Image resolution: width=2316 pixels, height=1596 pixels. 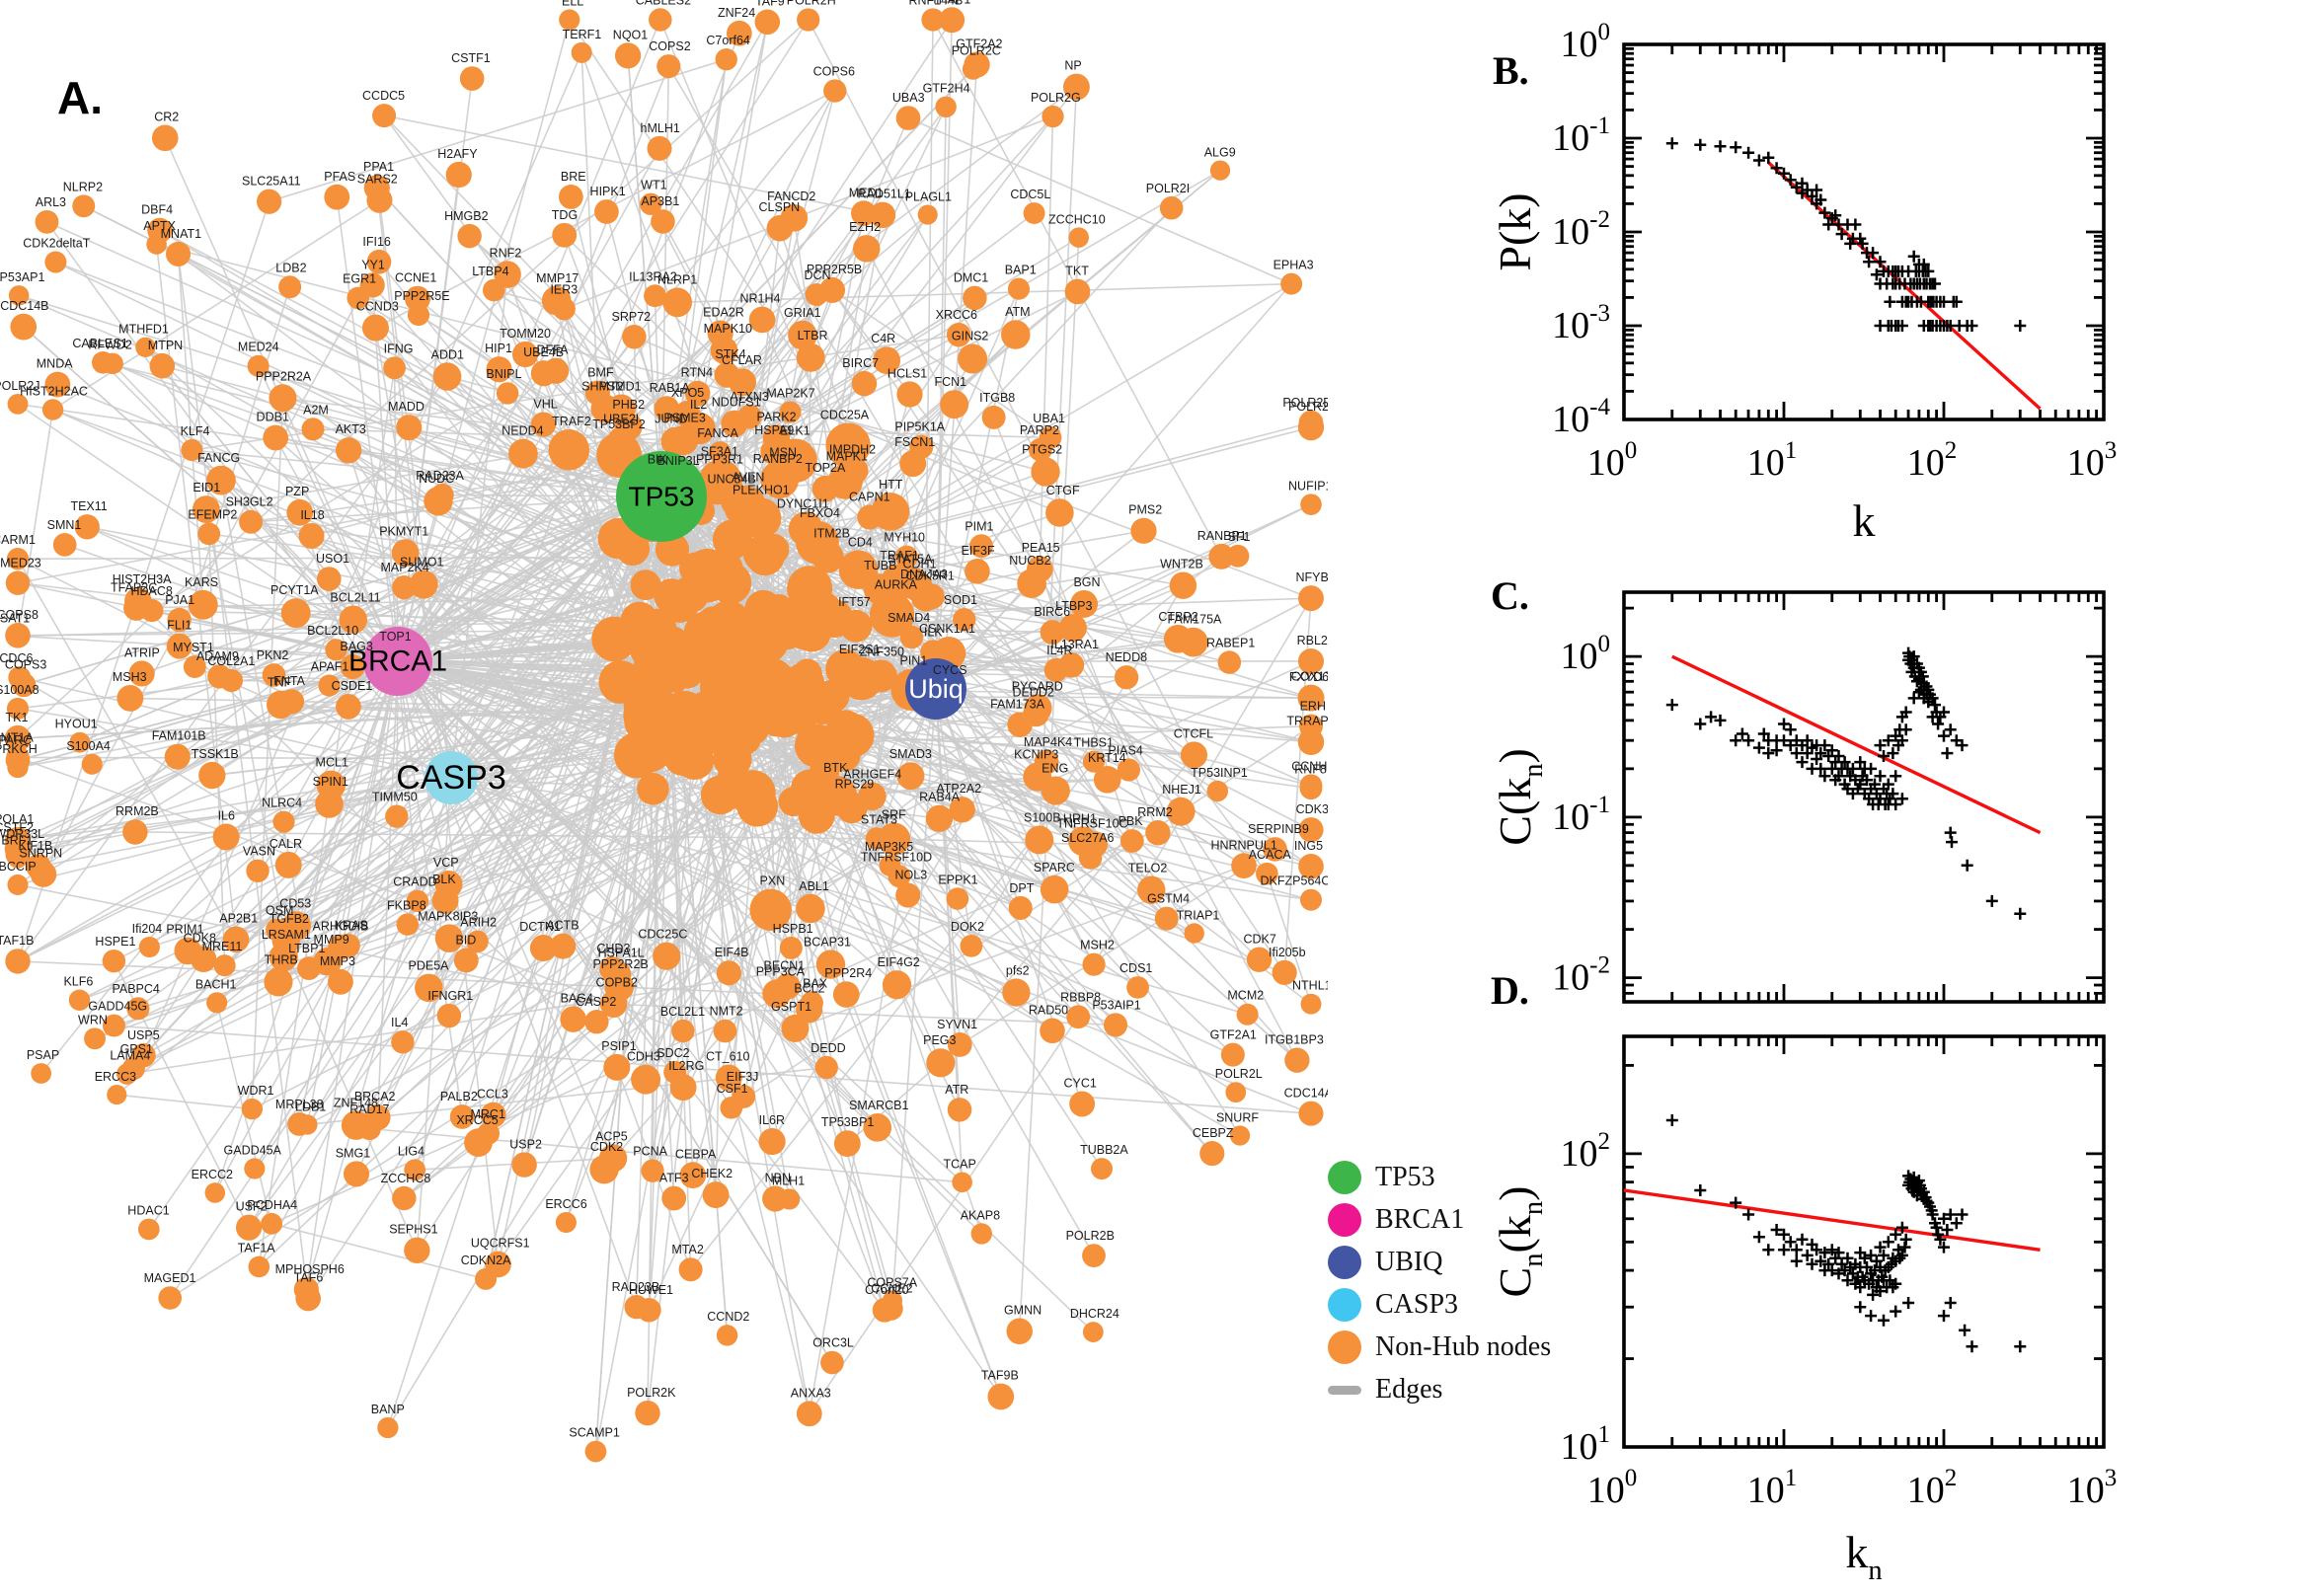 I want to click on node-label: RFWD2, so click(x=109, y=345).